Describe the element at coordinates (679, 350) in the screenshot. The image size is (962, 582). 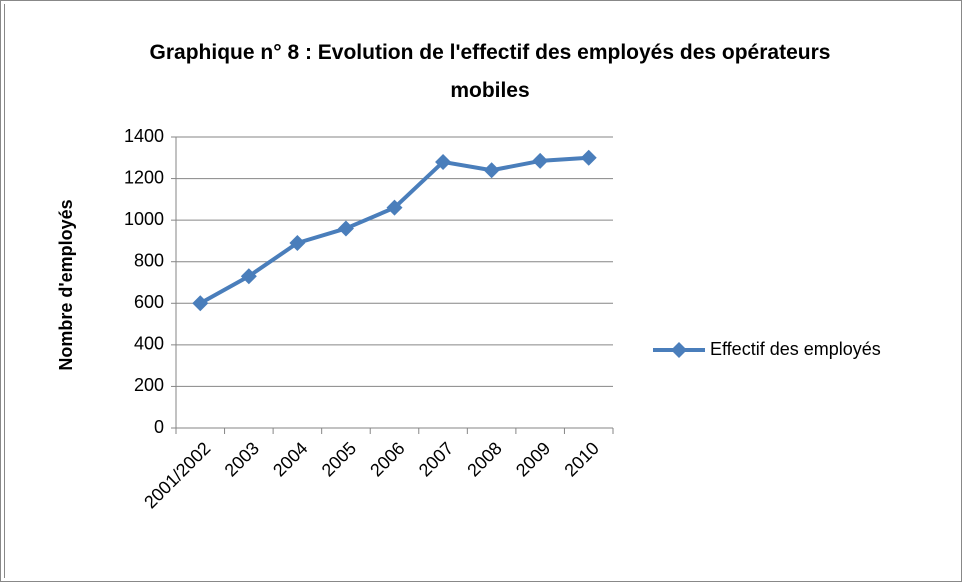
I see `legend-marker` at that location.